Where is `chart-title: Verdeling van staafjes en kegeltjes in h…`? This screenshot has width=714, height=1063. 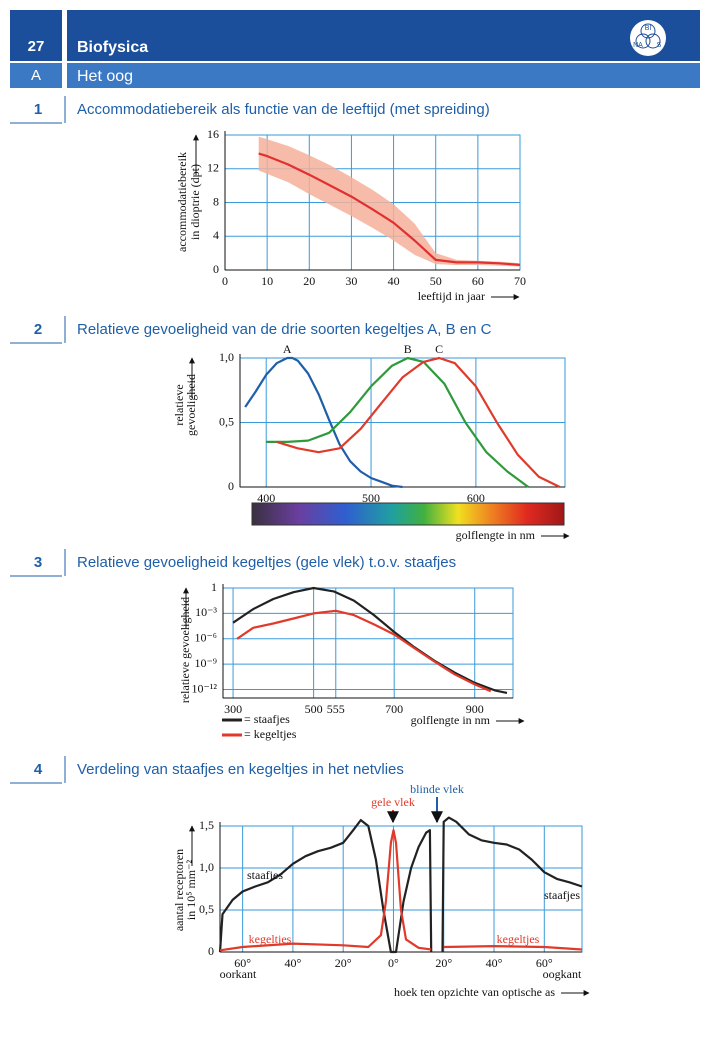 chart-title: Verdeling van staafjes en kegeltjes in h… is located at coordinates (240, 769).